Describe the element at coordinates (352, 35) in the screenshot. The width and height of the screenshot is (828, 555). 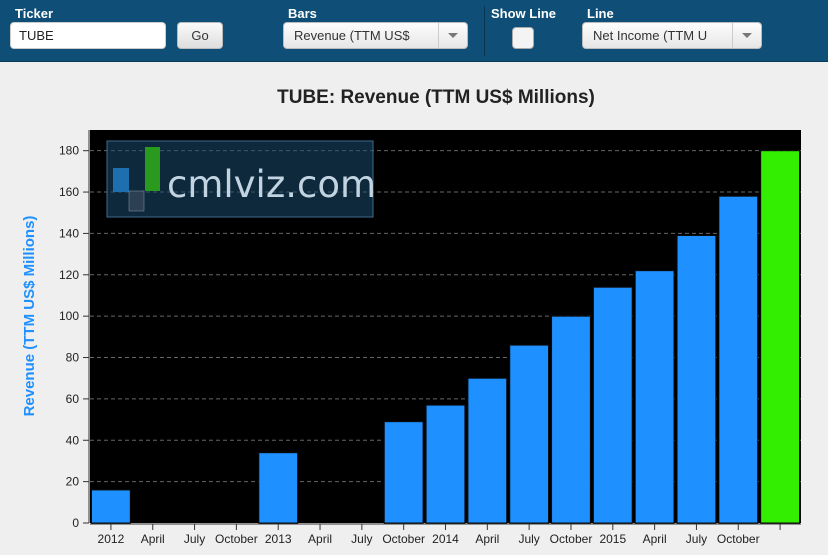
I see `bars-select-value: Revenue (TTM US$` at that location.